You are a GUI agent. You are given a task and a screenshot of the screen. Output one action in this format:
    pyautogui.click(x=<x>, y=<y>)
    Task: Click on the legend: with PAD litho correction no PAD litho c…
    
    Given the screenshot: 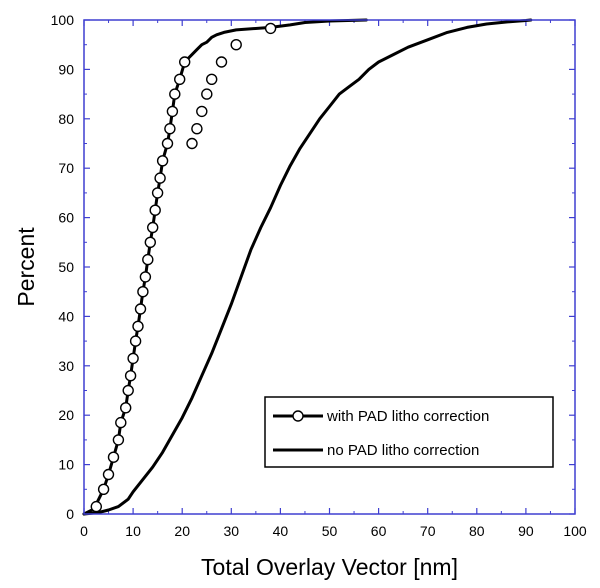 What is the action you would take?
    pyautogui.click(x=409, y=432)
    